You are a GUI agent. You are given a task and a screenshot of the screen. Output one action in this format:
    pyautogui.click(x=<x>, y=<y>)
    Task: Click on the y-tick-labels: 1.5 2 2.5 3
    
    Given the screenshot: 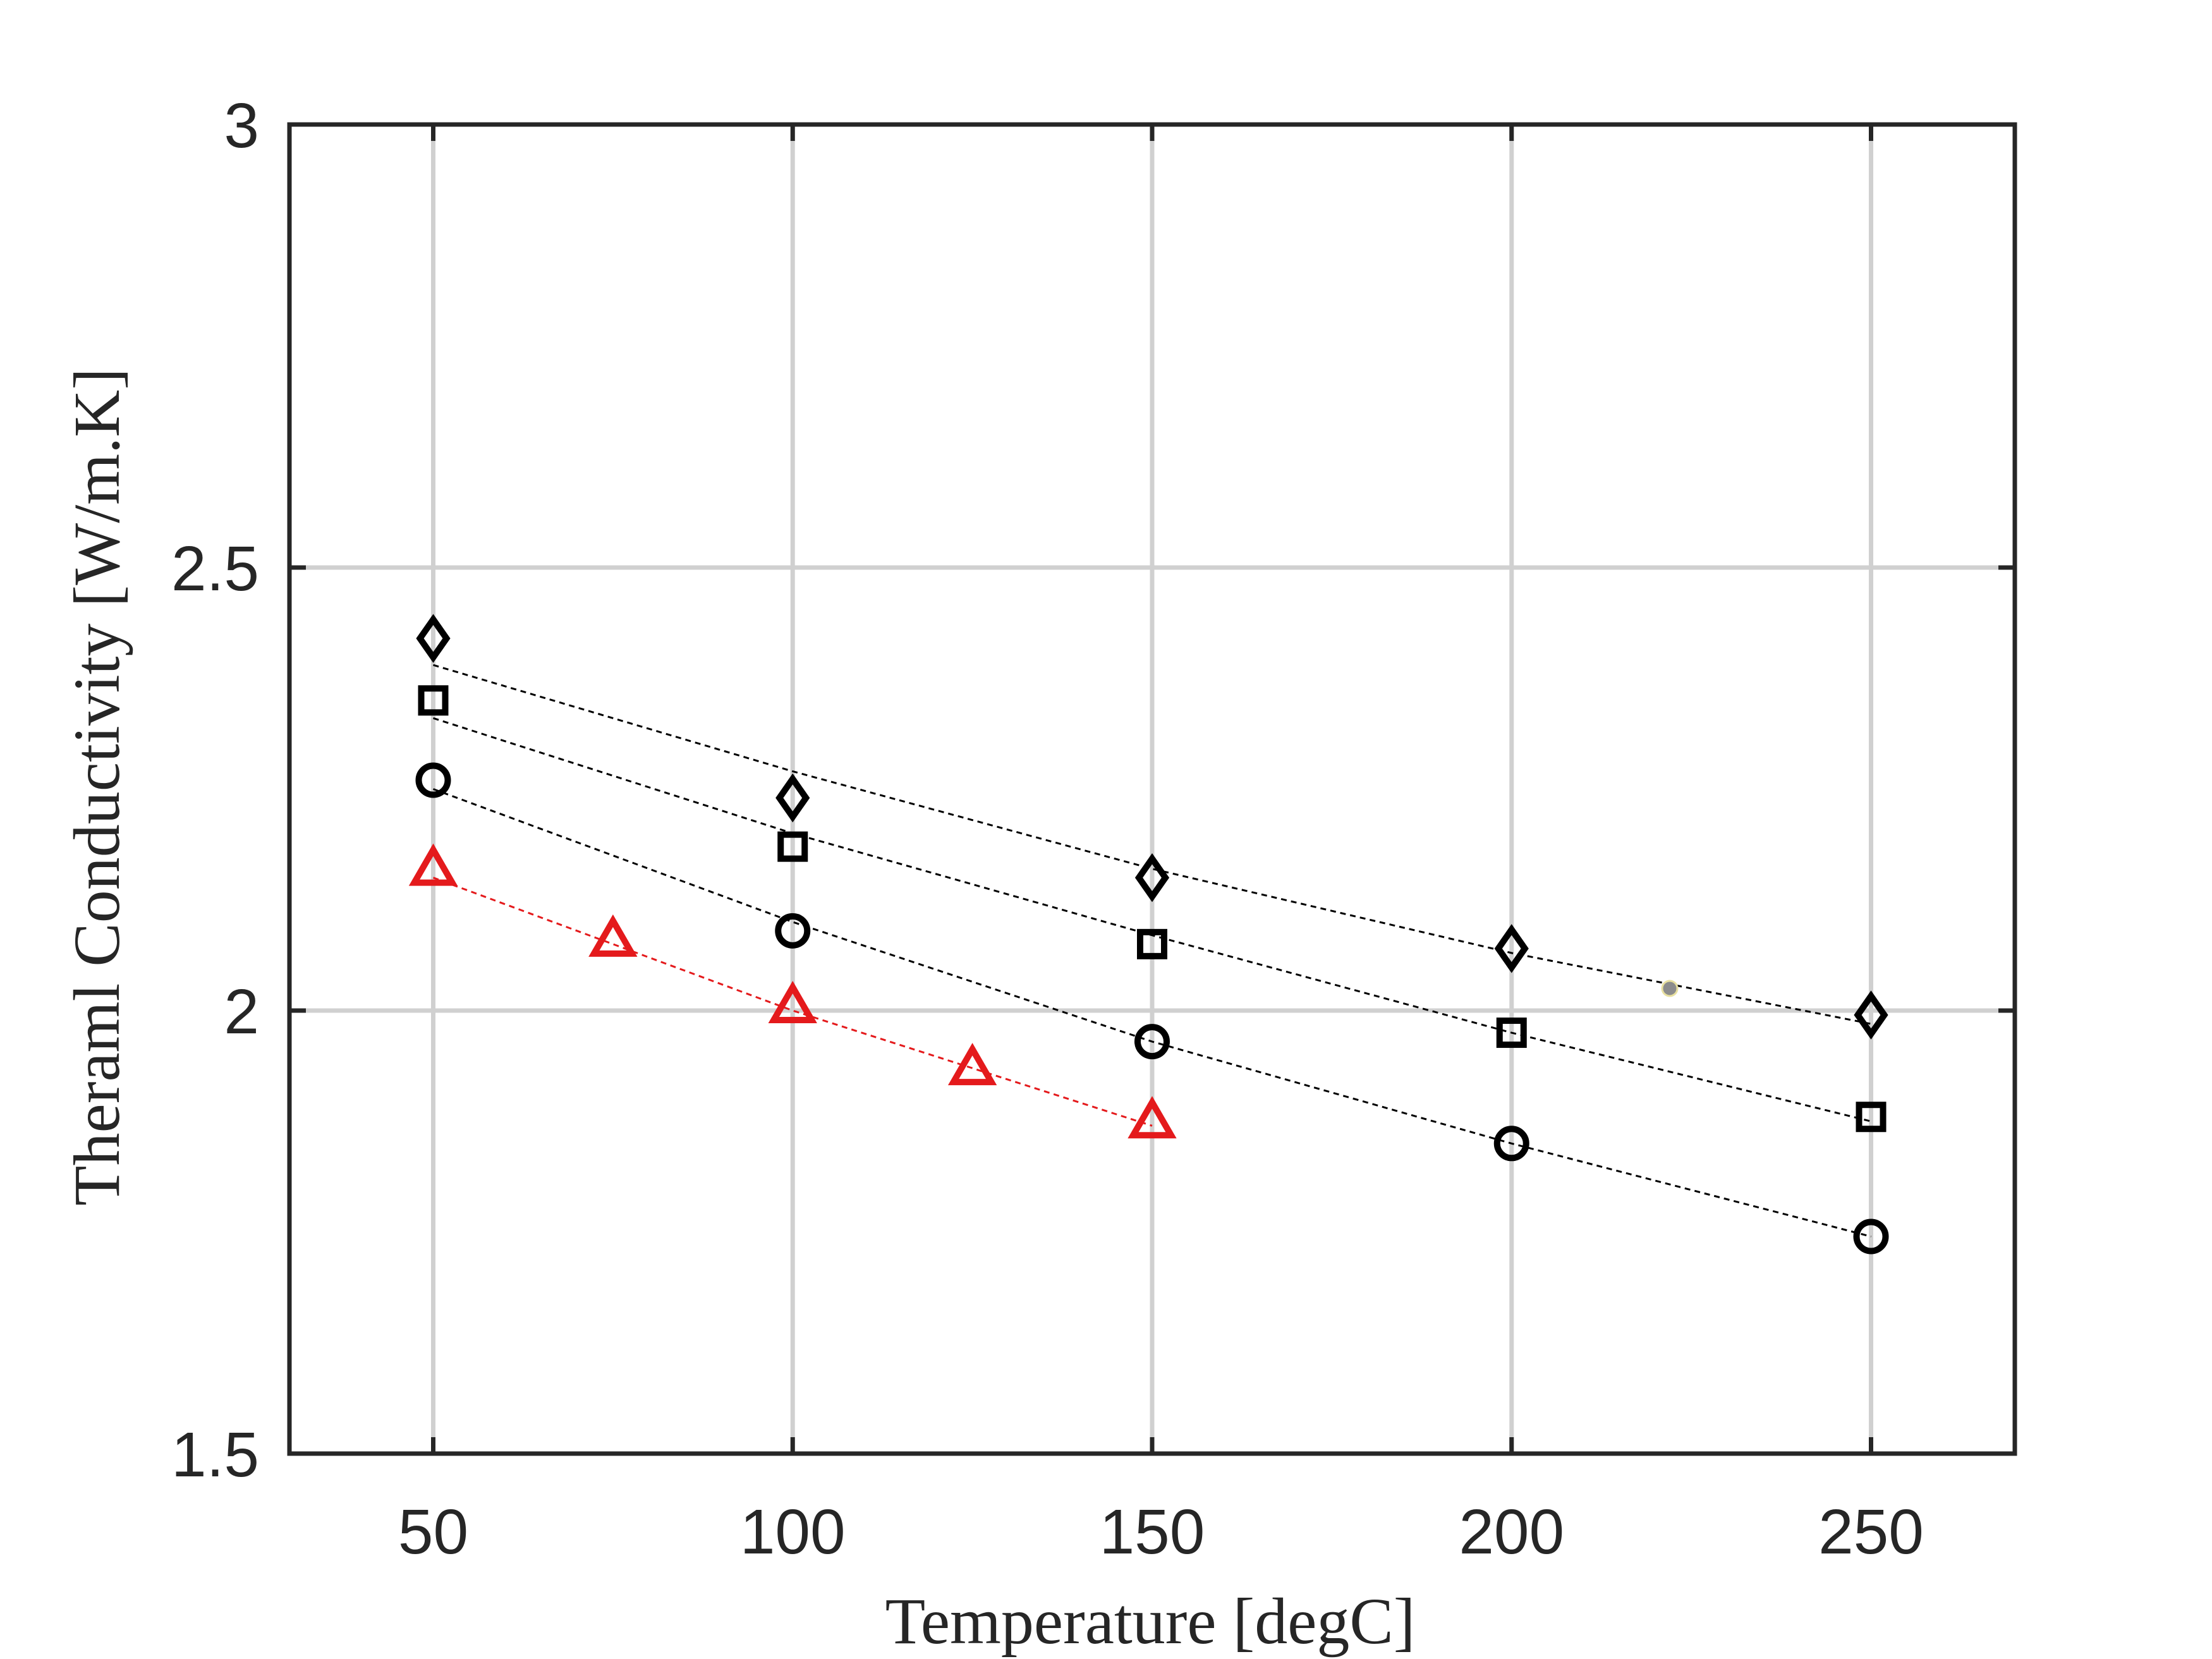 What is the action you would take?
    pyautogui.click(x=215, y=790)
    